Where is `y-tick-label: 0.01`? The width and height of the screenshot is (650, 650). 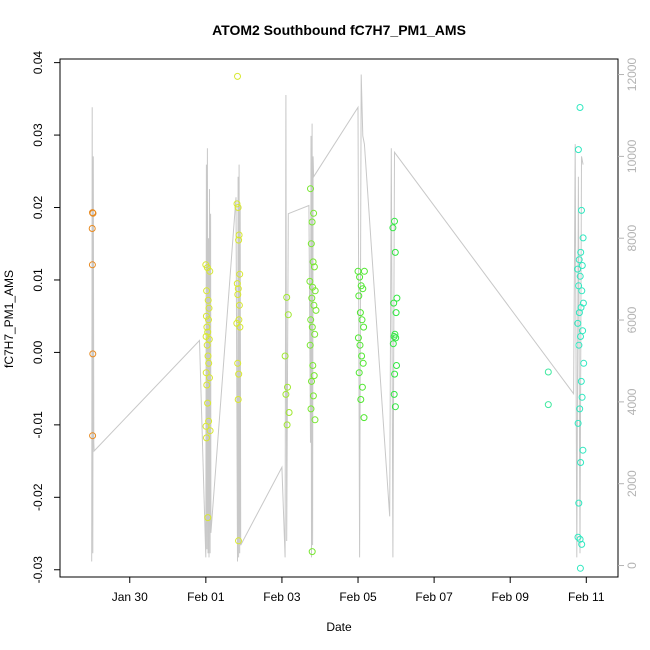
y-tick-label: 0.01 is located at coordinates (38, 280).